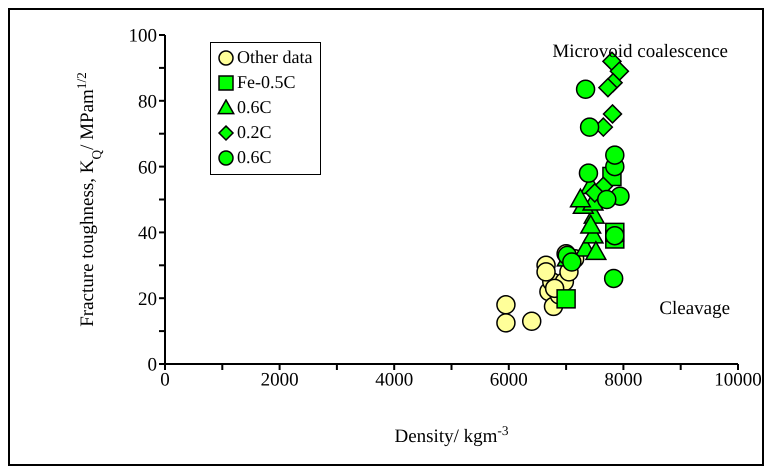 The image size is (772, 474). I want to click on y-tick-label: 80, so click(147, 102).